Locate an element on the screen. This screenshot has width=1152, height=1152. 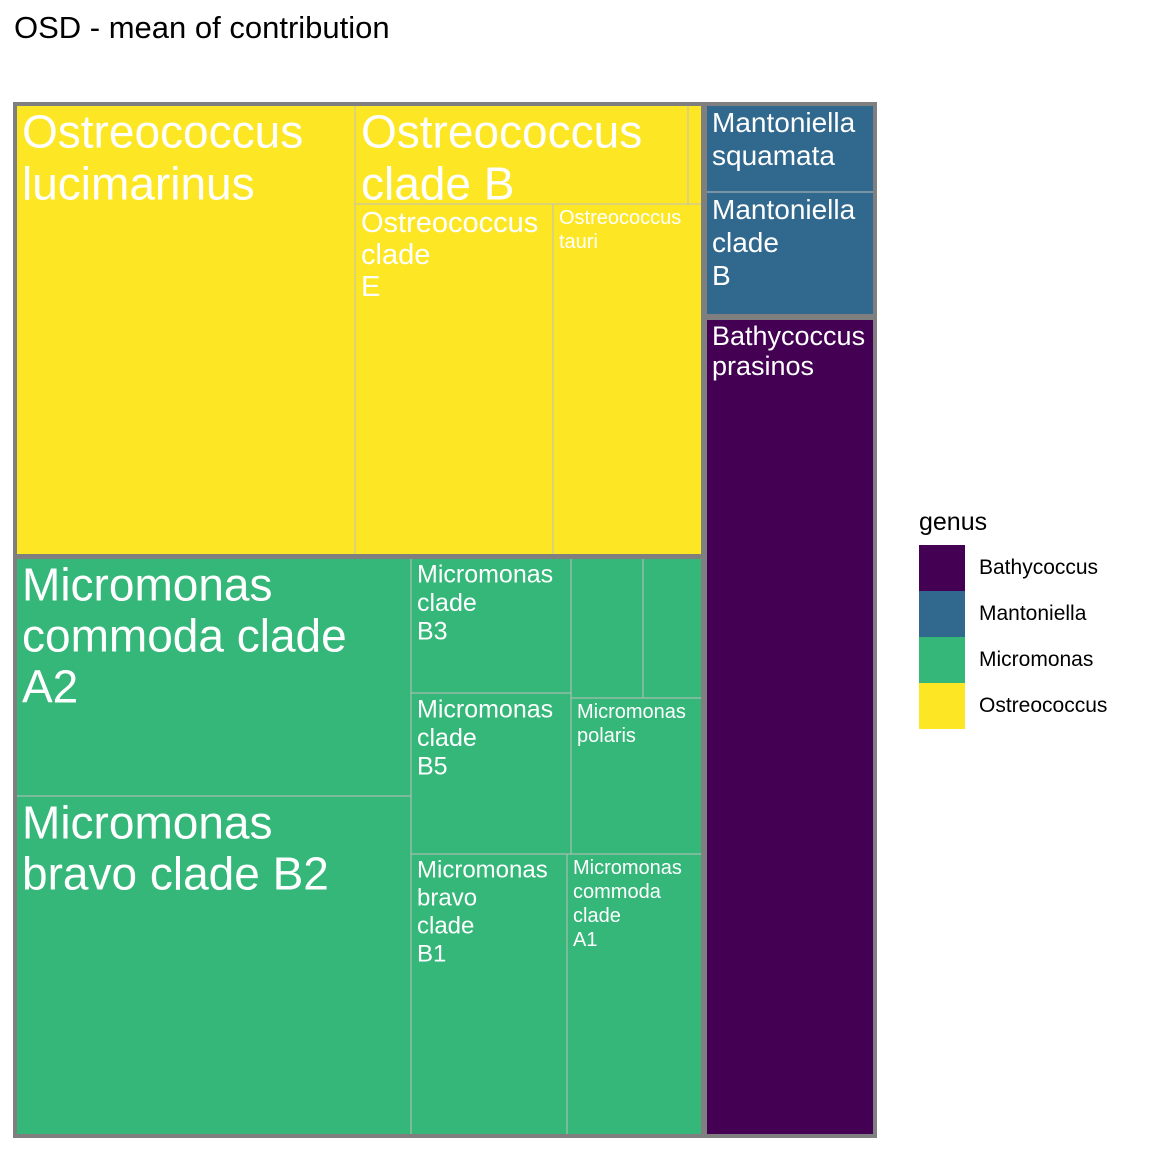
leaf-label-ostreococcus-clade-b: Ostreococcus clade B is located at coordinates (501, 158).